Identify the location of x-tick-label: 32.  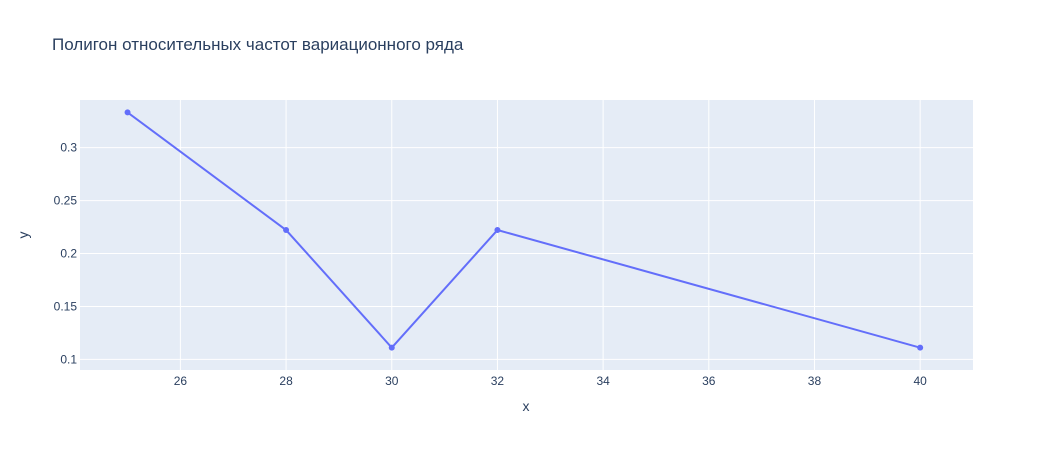
(498, 381).